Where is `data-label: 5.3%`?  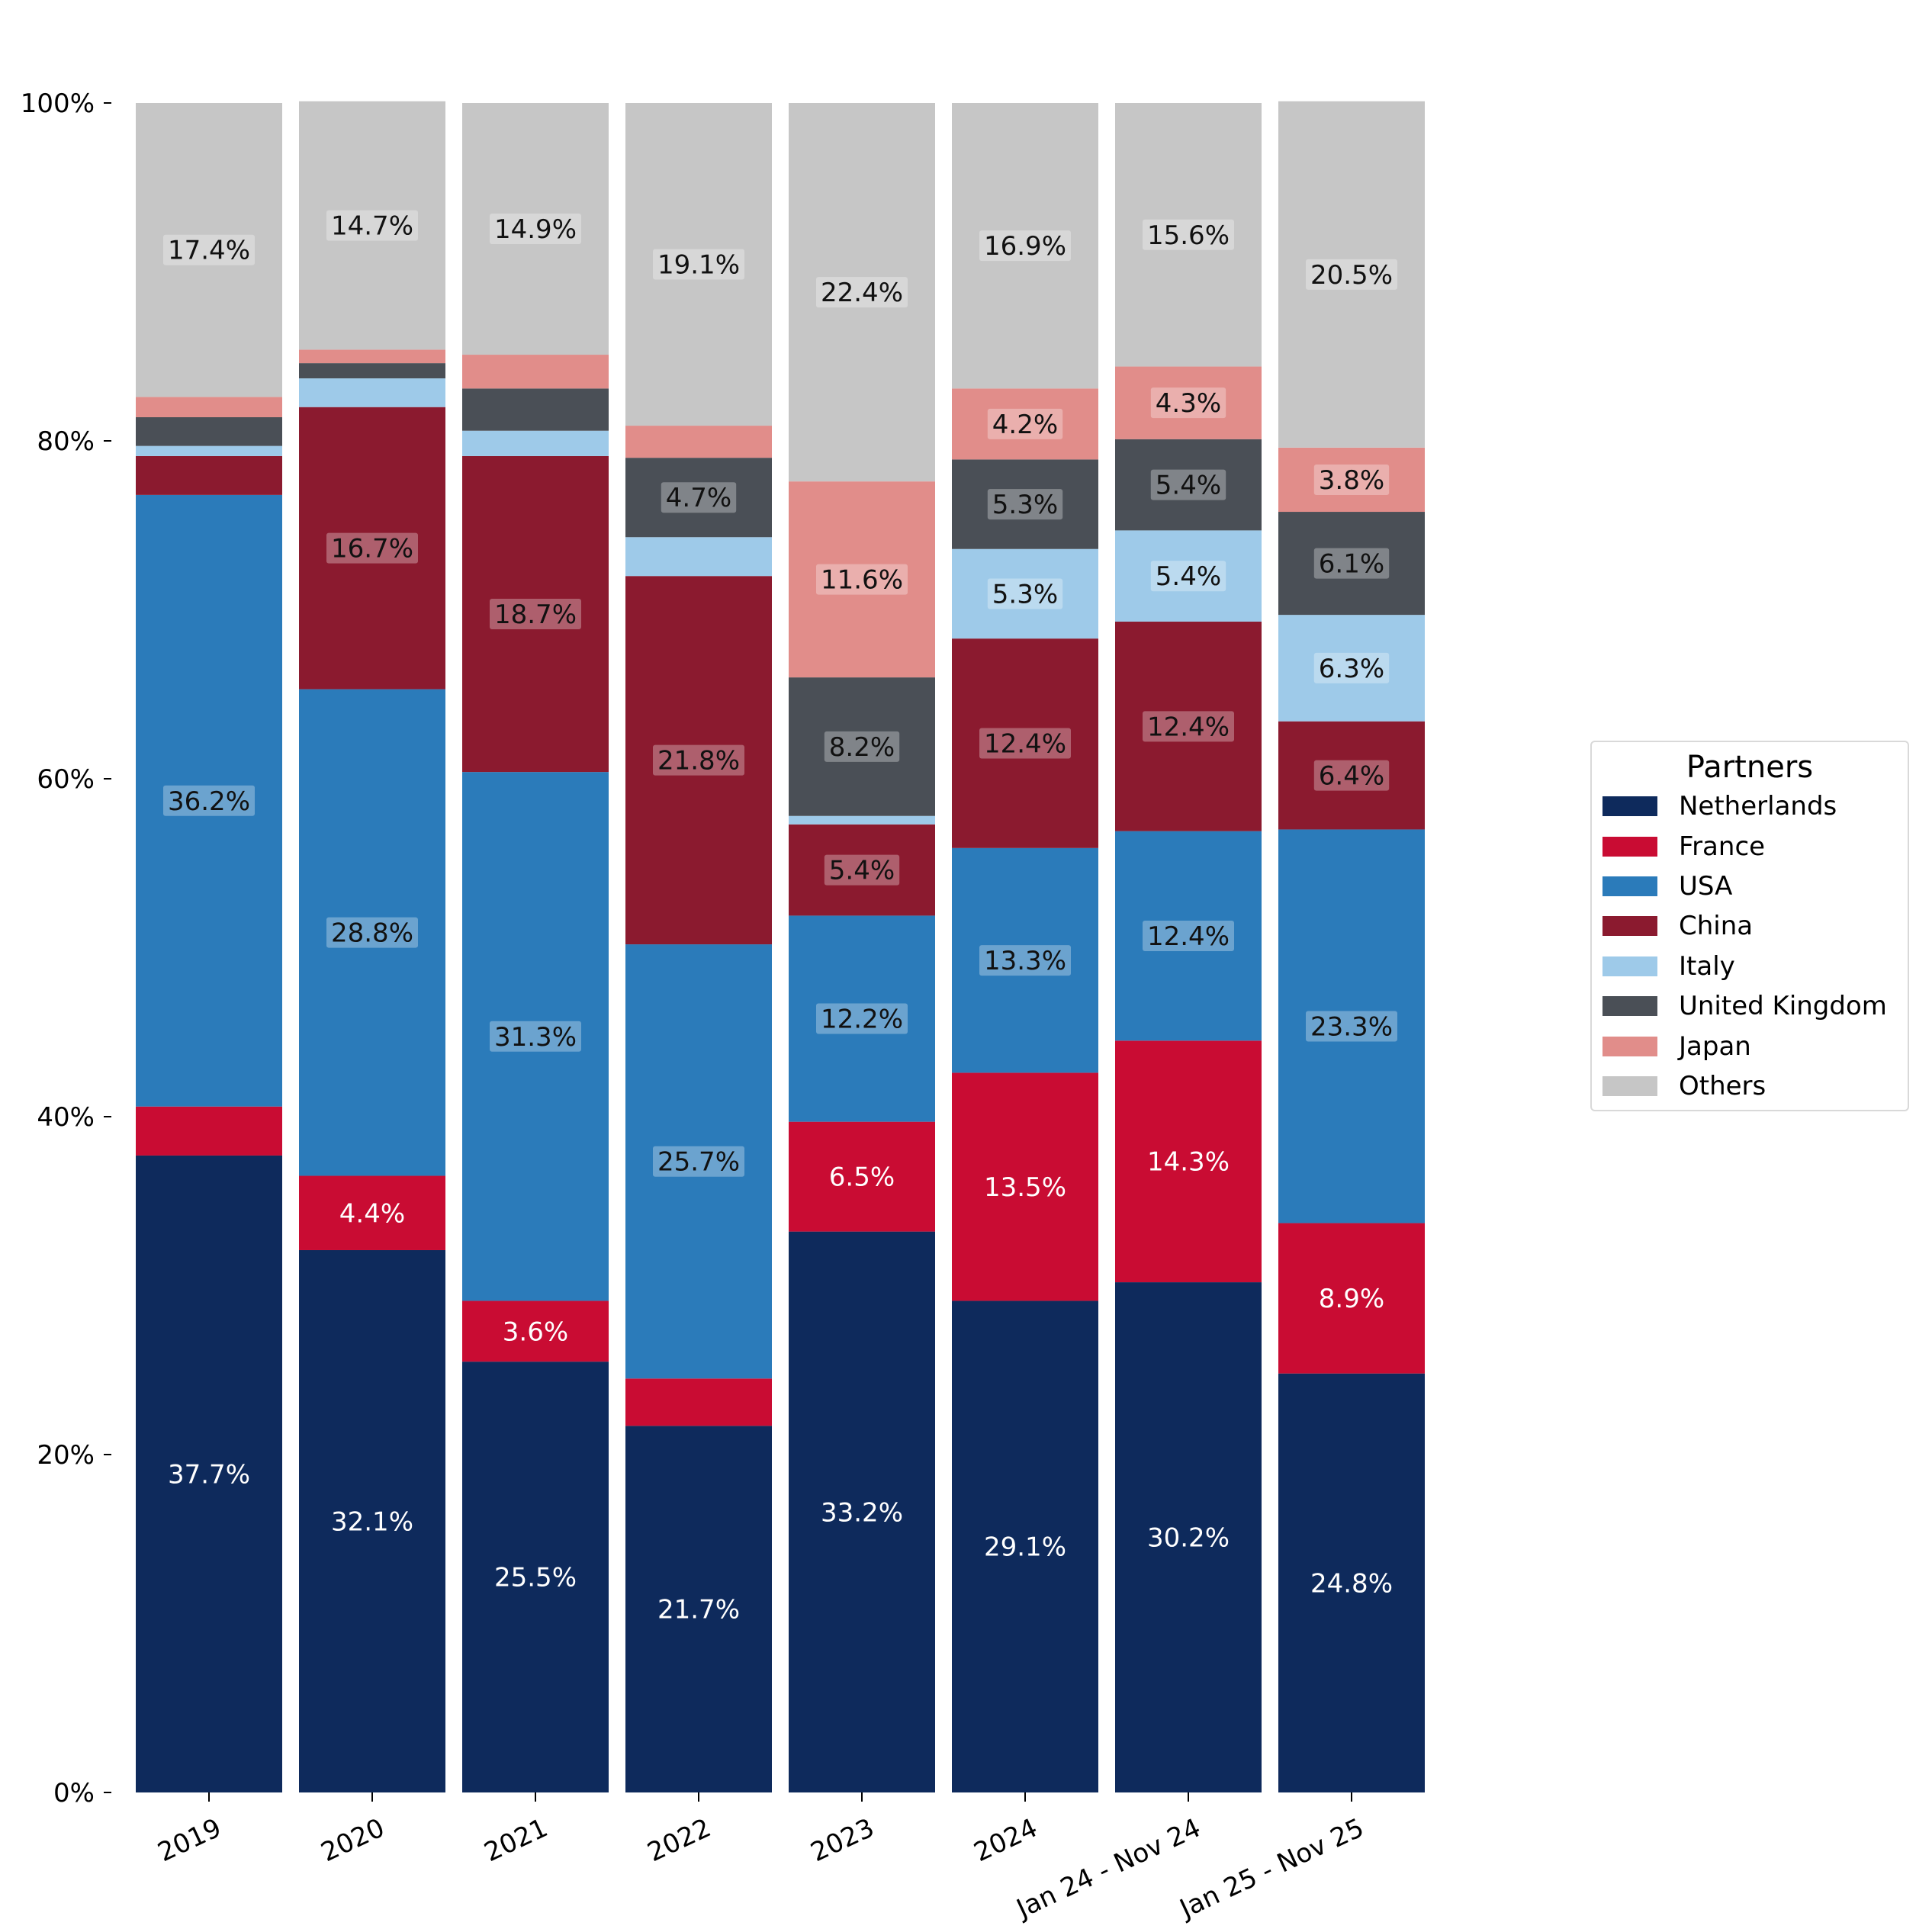
data-label: 5.3% is located at coordinates (1025, 505).